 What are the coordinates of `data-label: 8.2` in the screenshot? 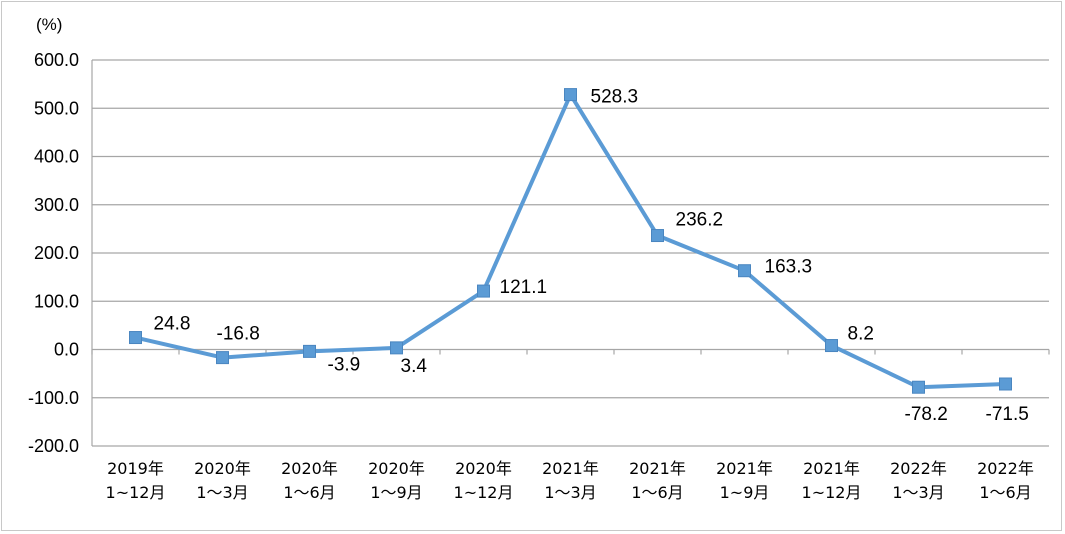 It's located at (861, 334).